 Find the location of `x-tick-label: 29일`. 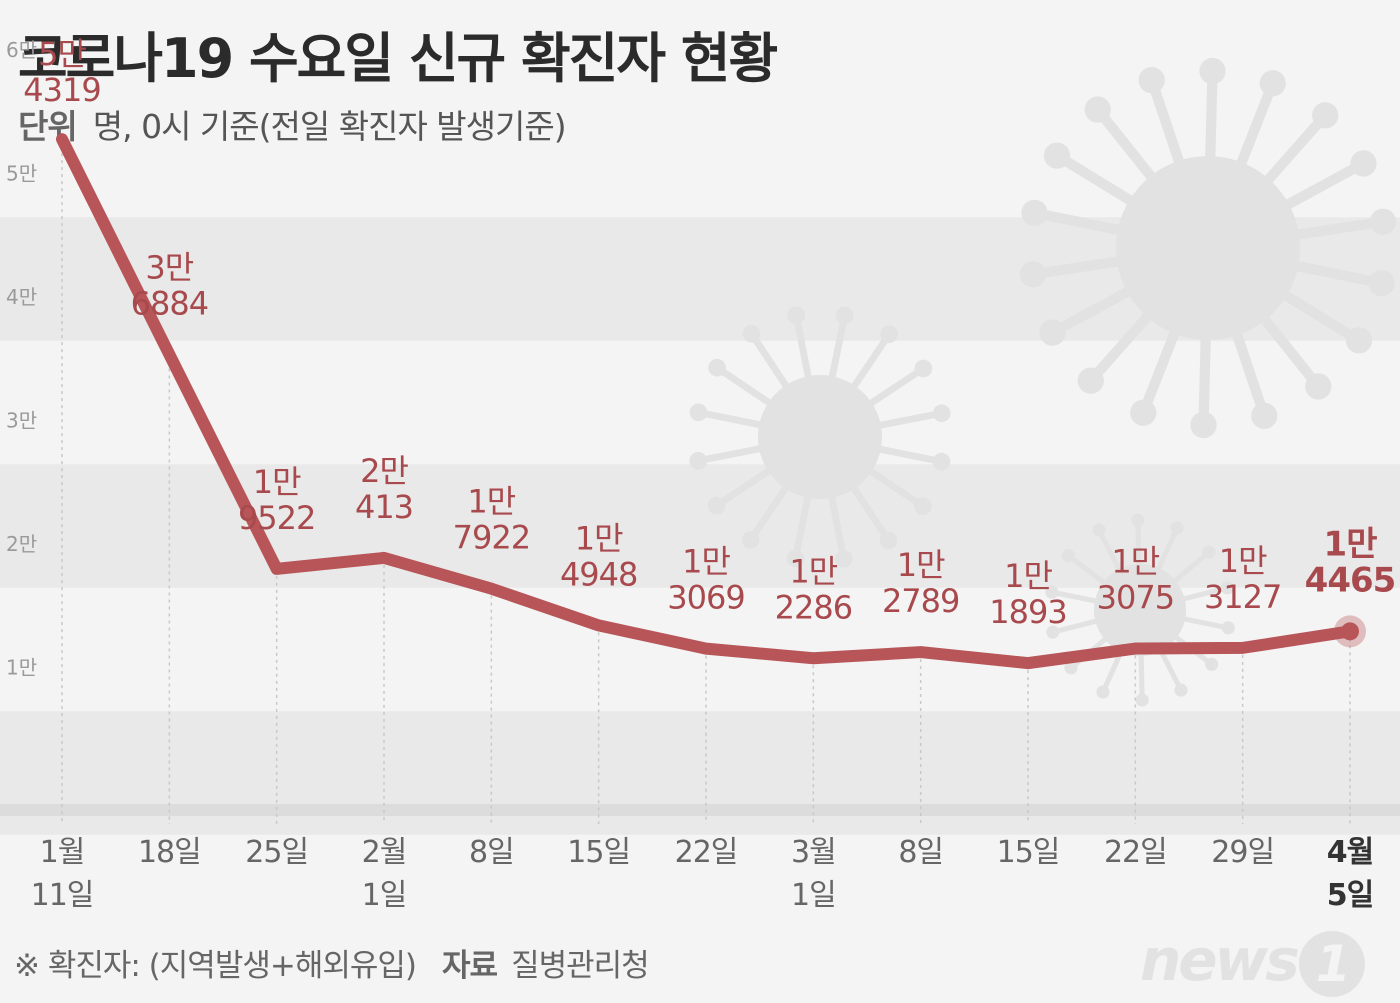

x-tick-label: 29일 is located at coordinates (1242, 852).